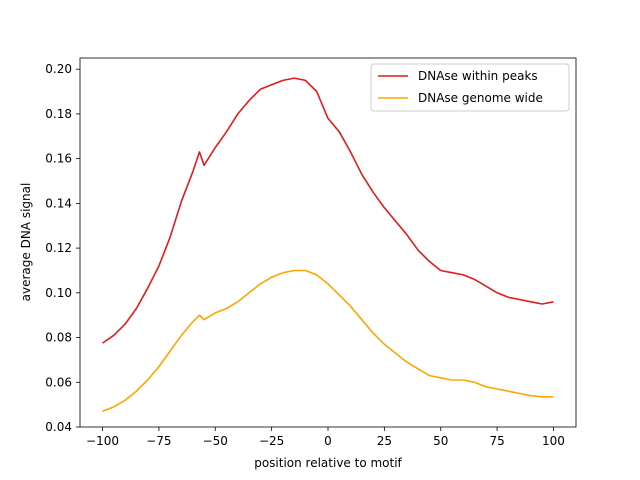 Image resolution: width=640 pixels, height=480 pixels. Describe the element at coordinates (58, 203) in the screenshot. I see `y-tick-label: 0.14` at that location.